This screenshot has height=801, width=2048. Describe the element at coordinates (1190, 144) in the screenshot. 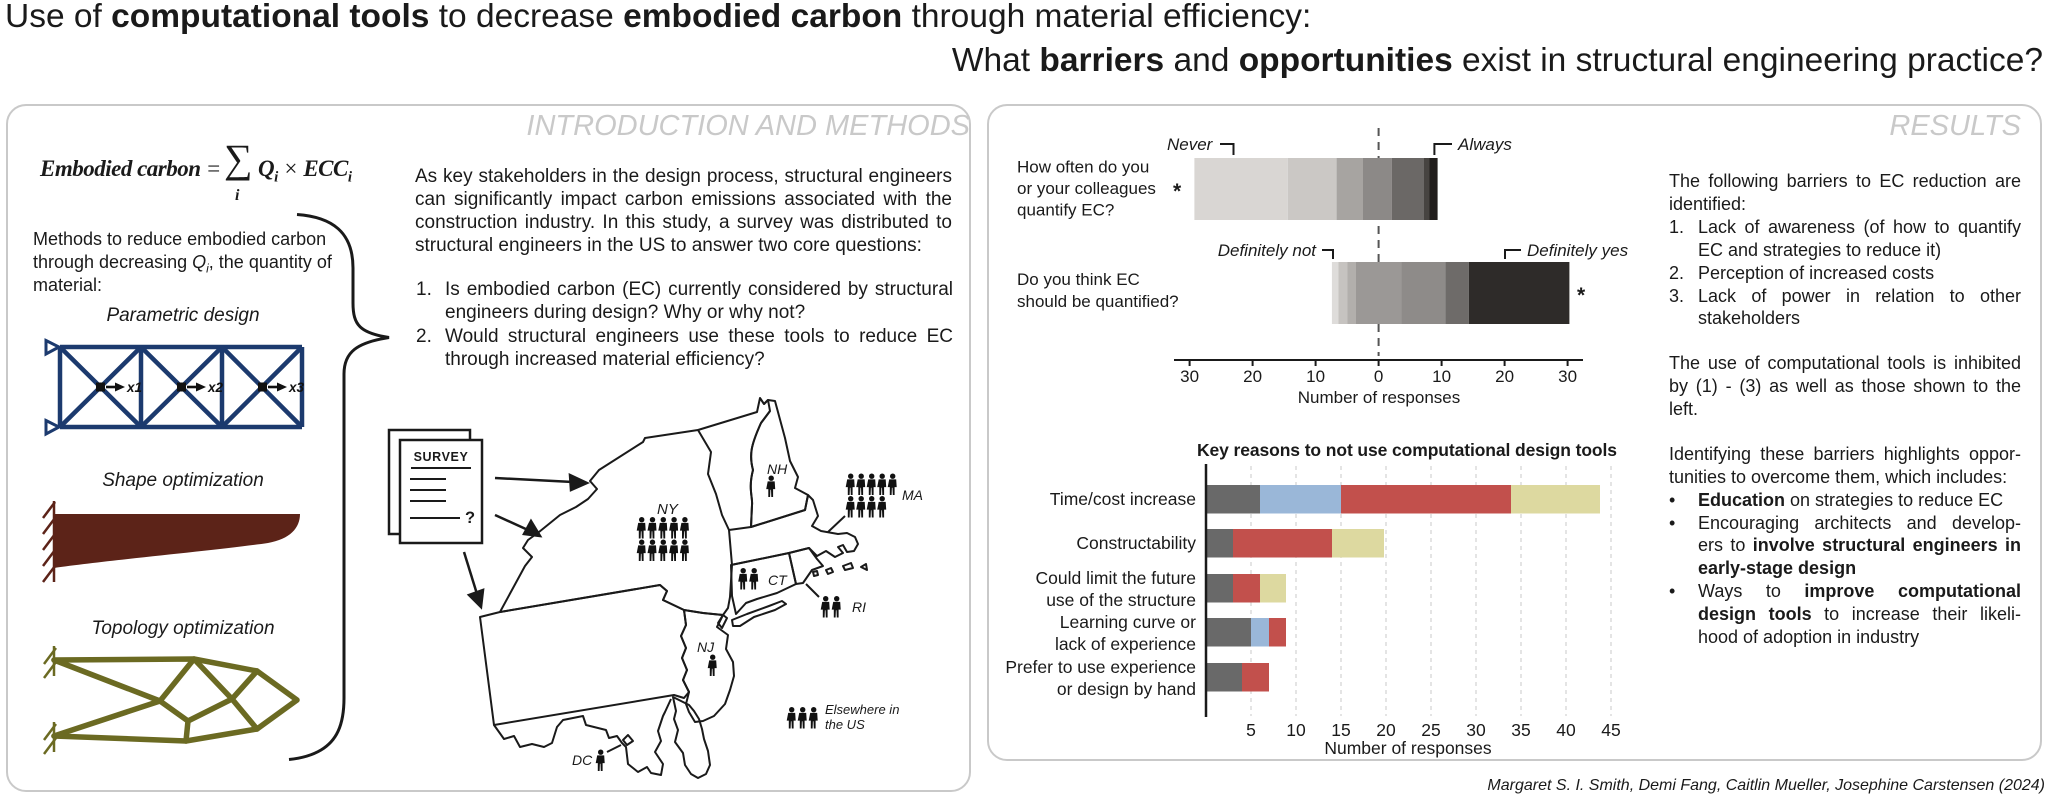

I see `svg-text: Never` at that location.